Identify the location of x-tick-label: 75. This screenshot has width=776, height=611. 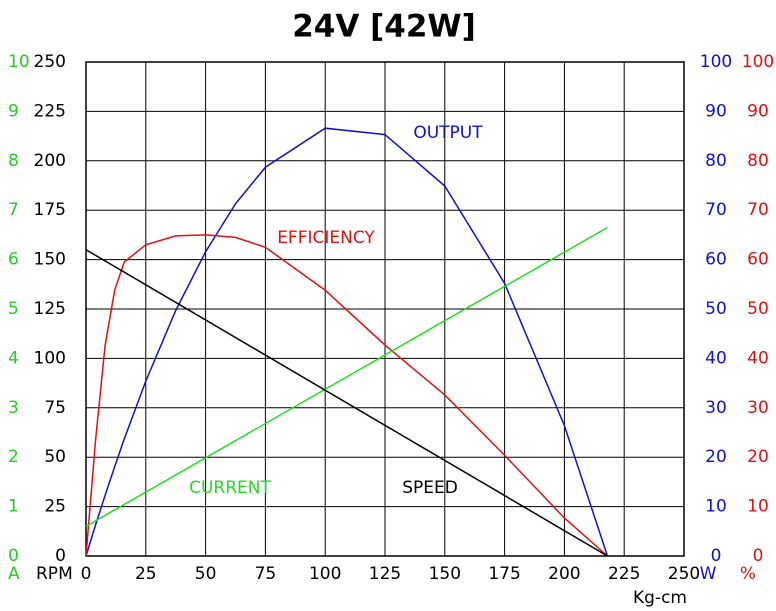
(266, 574).